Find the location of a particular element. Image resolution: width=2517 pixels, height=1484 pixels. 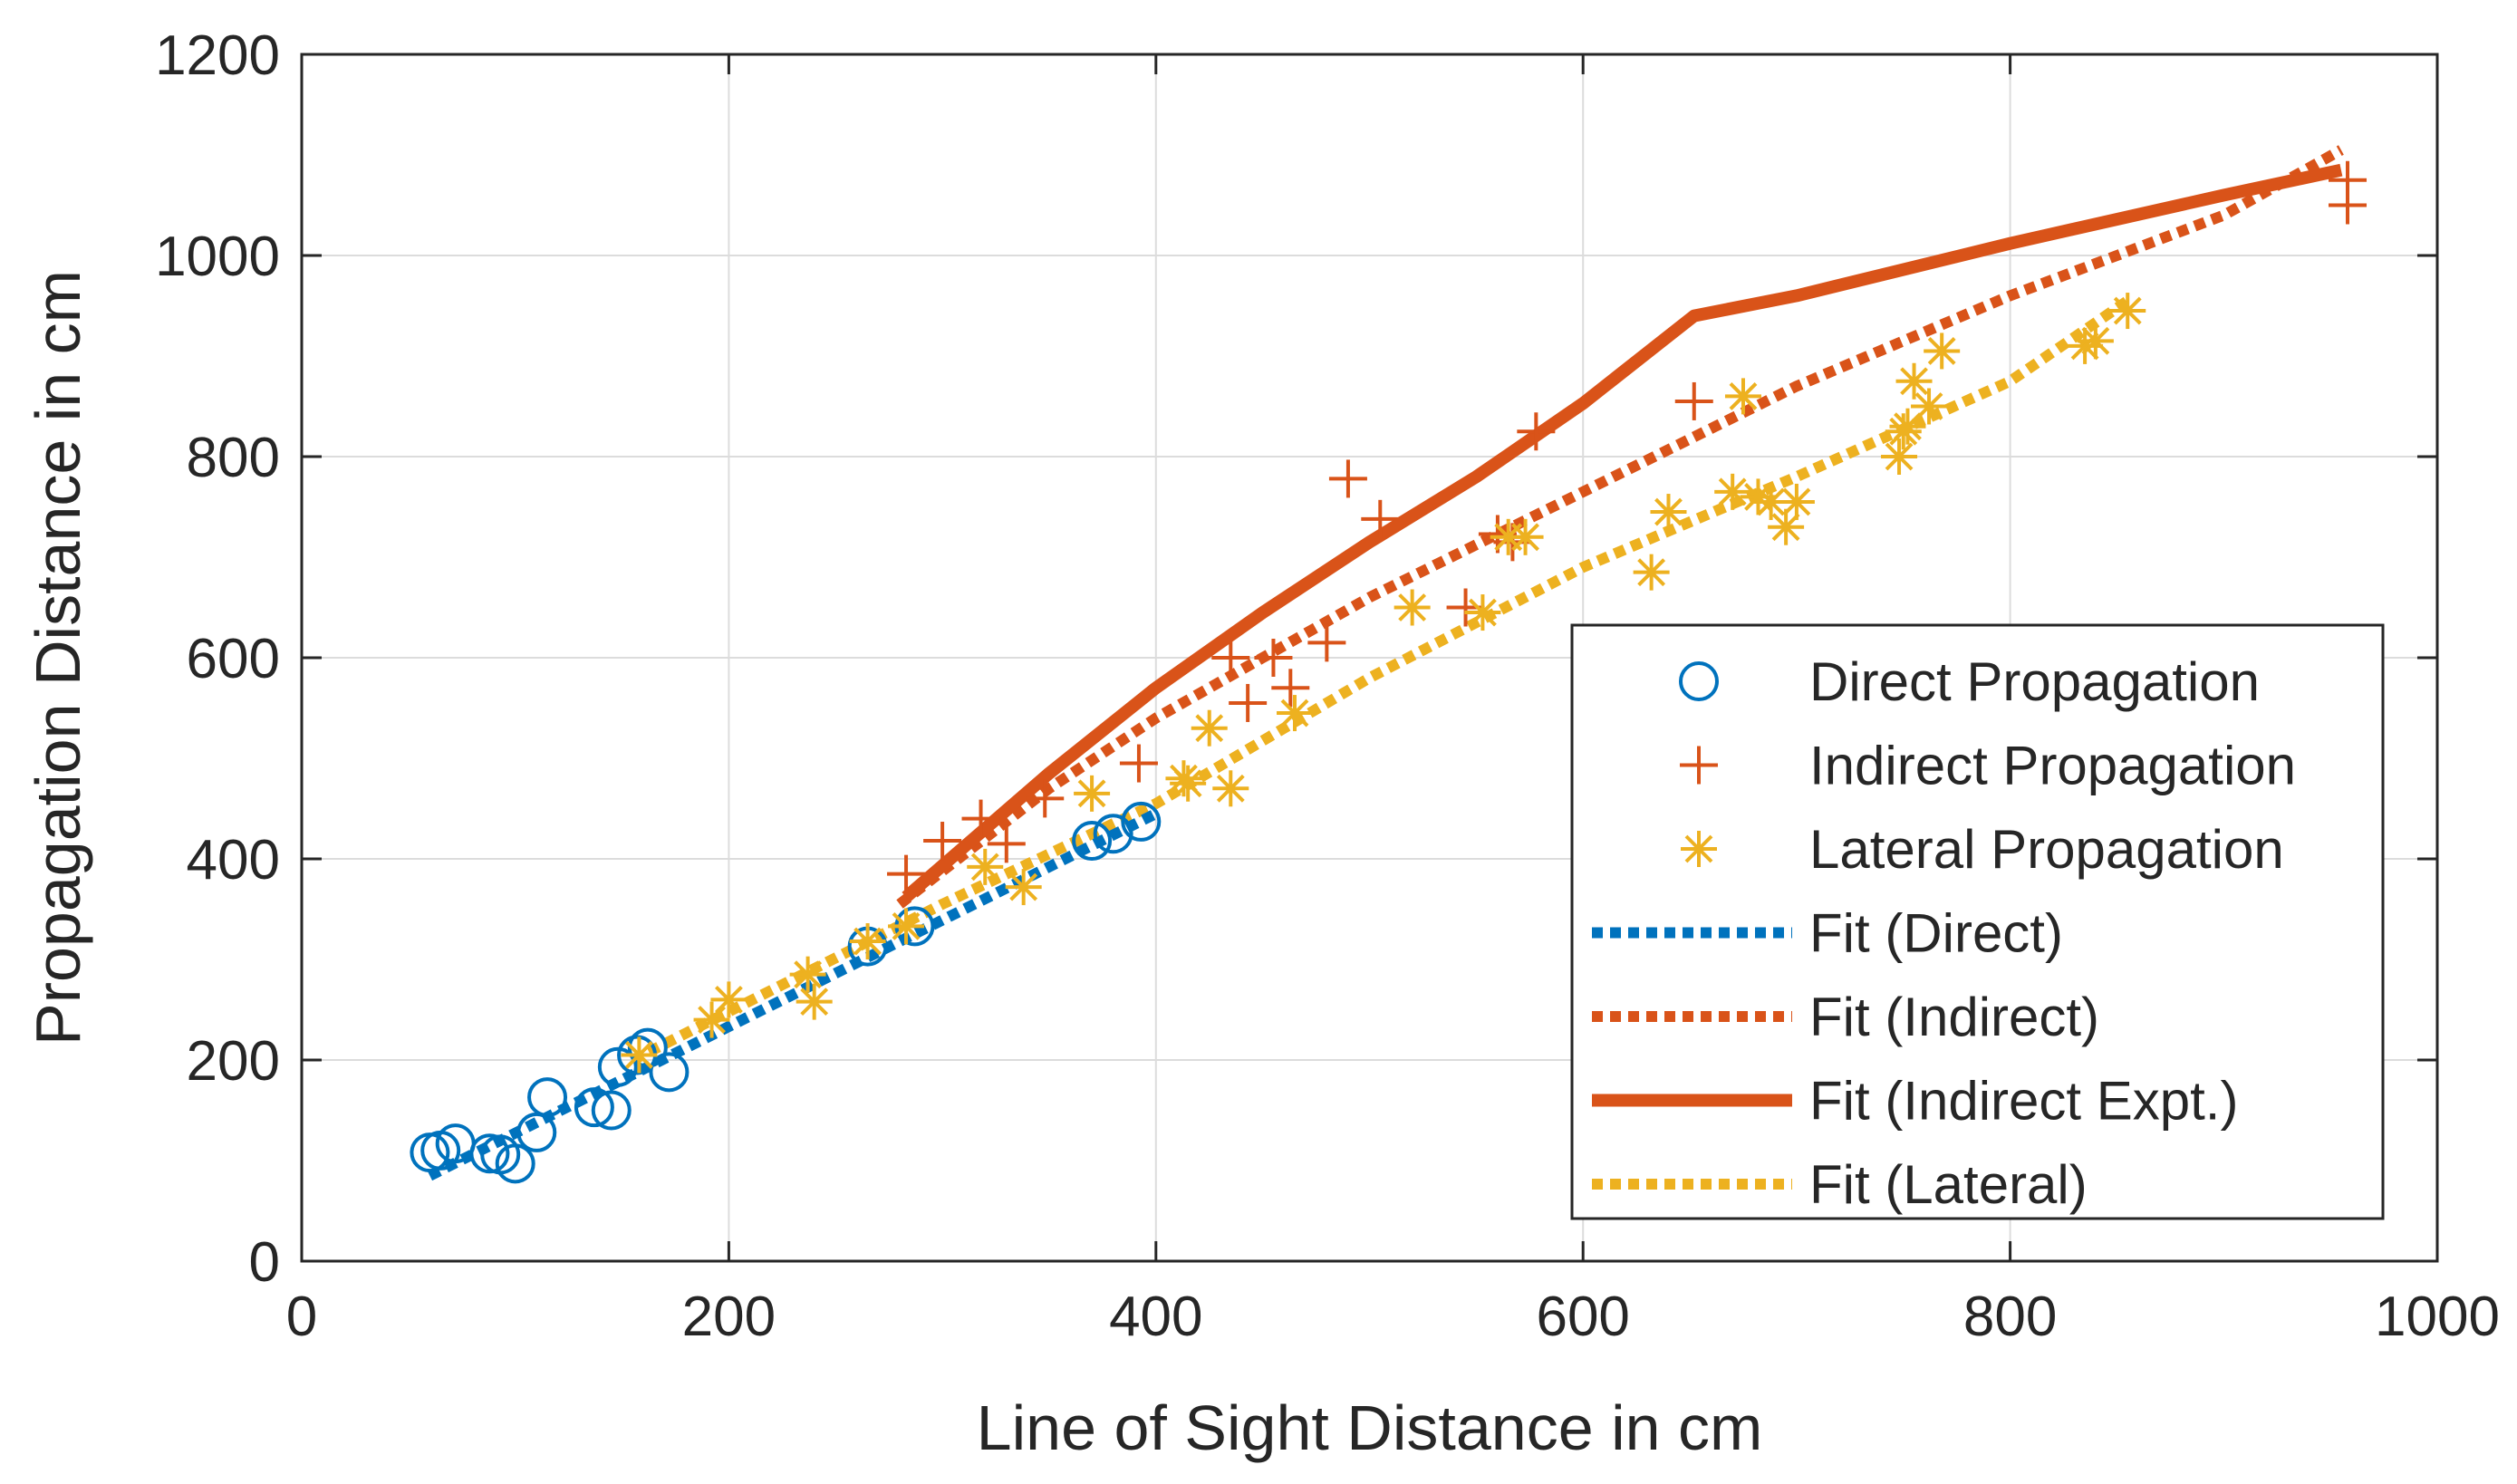

legend-item-fit-indirect: Fit (Indirect) is located at coordinates (1845, 1017).